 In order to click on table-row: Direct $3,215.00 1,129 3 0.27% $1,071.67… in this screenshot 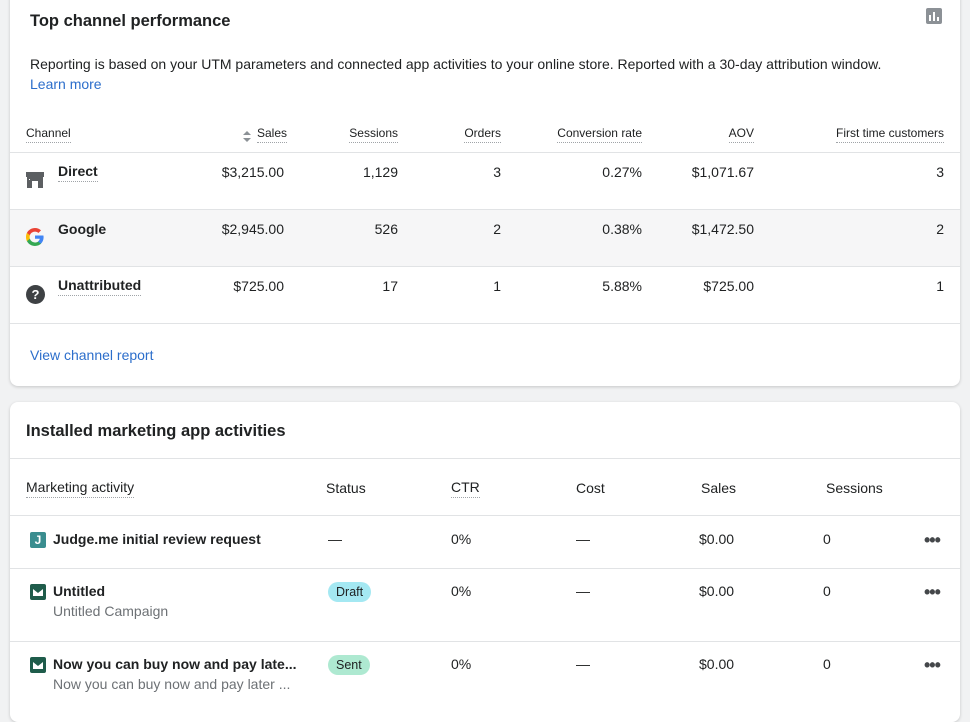, I will do `click(485, 181)`.